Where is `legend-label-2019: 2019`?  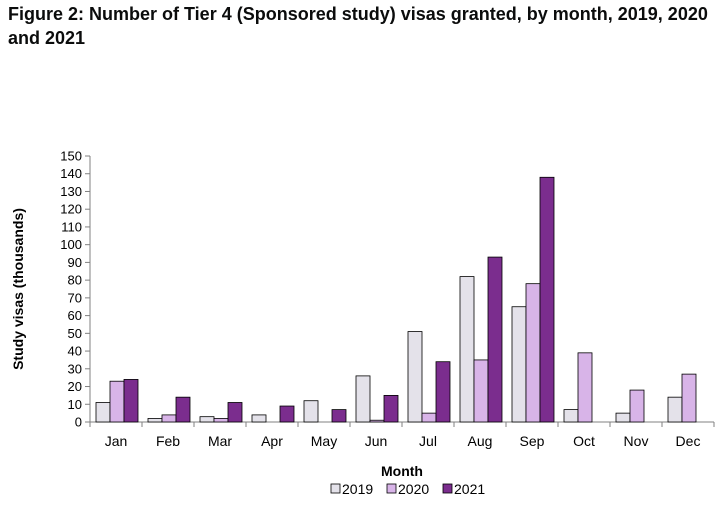 legend-label-2019: 2019 is located at coordinates (357, 489).